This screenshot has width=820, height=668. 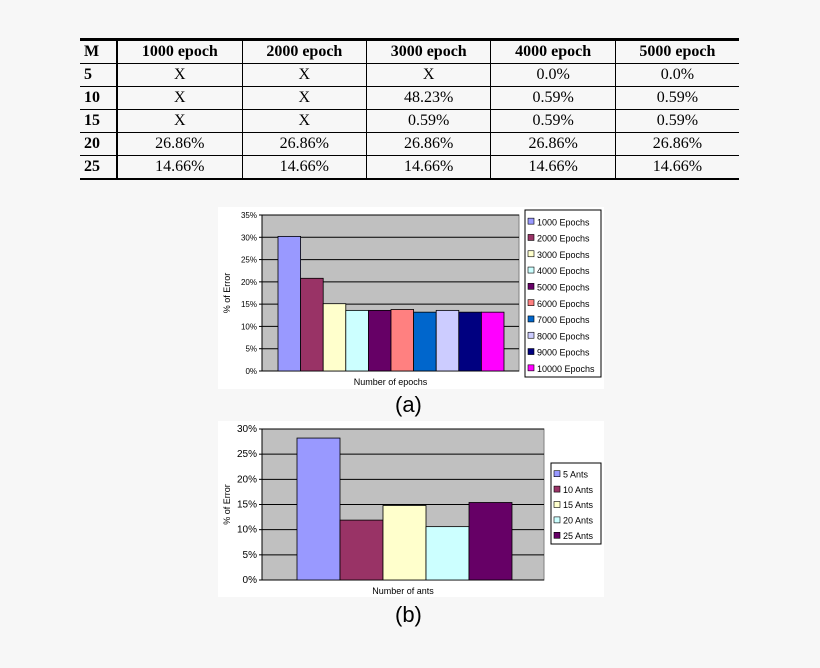 What do you see at coordinates (250, 555) in the screenshot?
I see `y-tick-label: 5%` at bounding box center [250, 555].